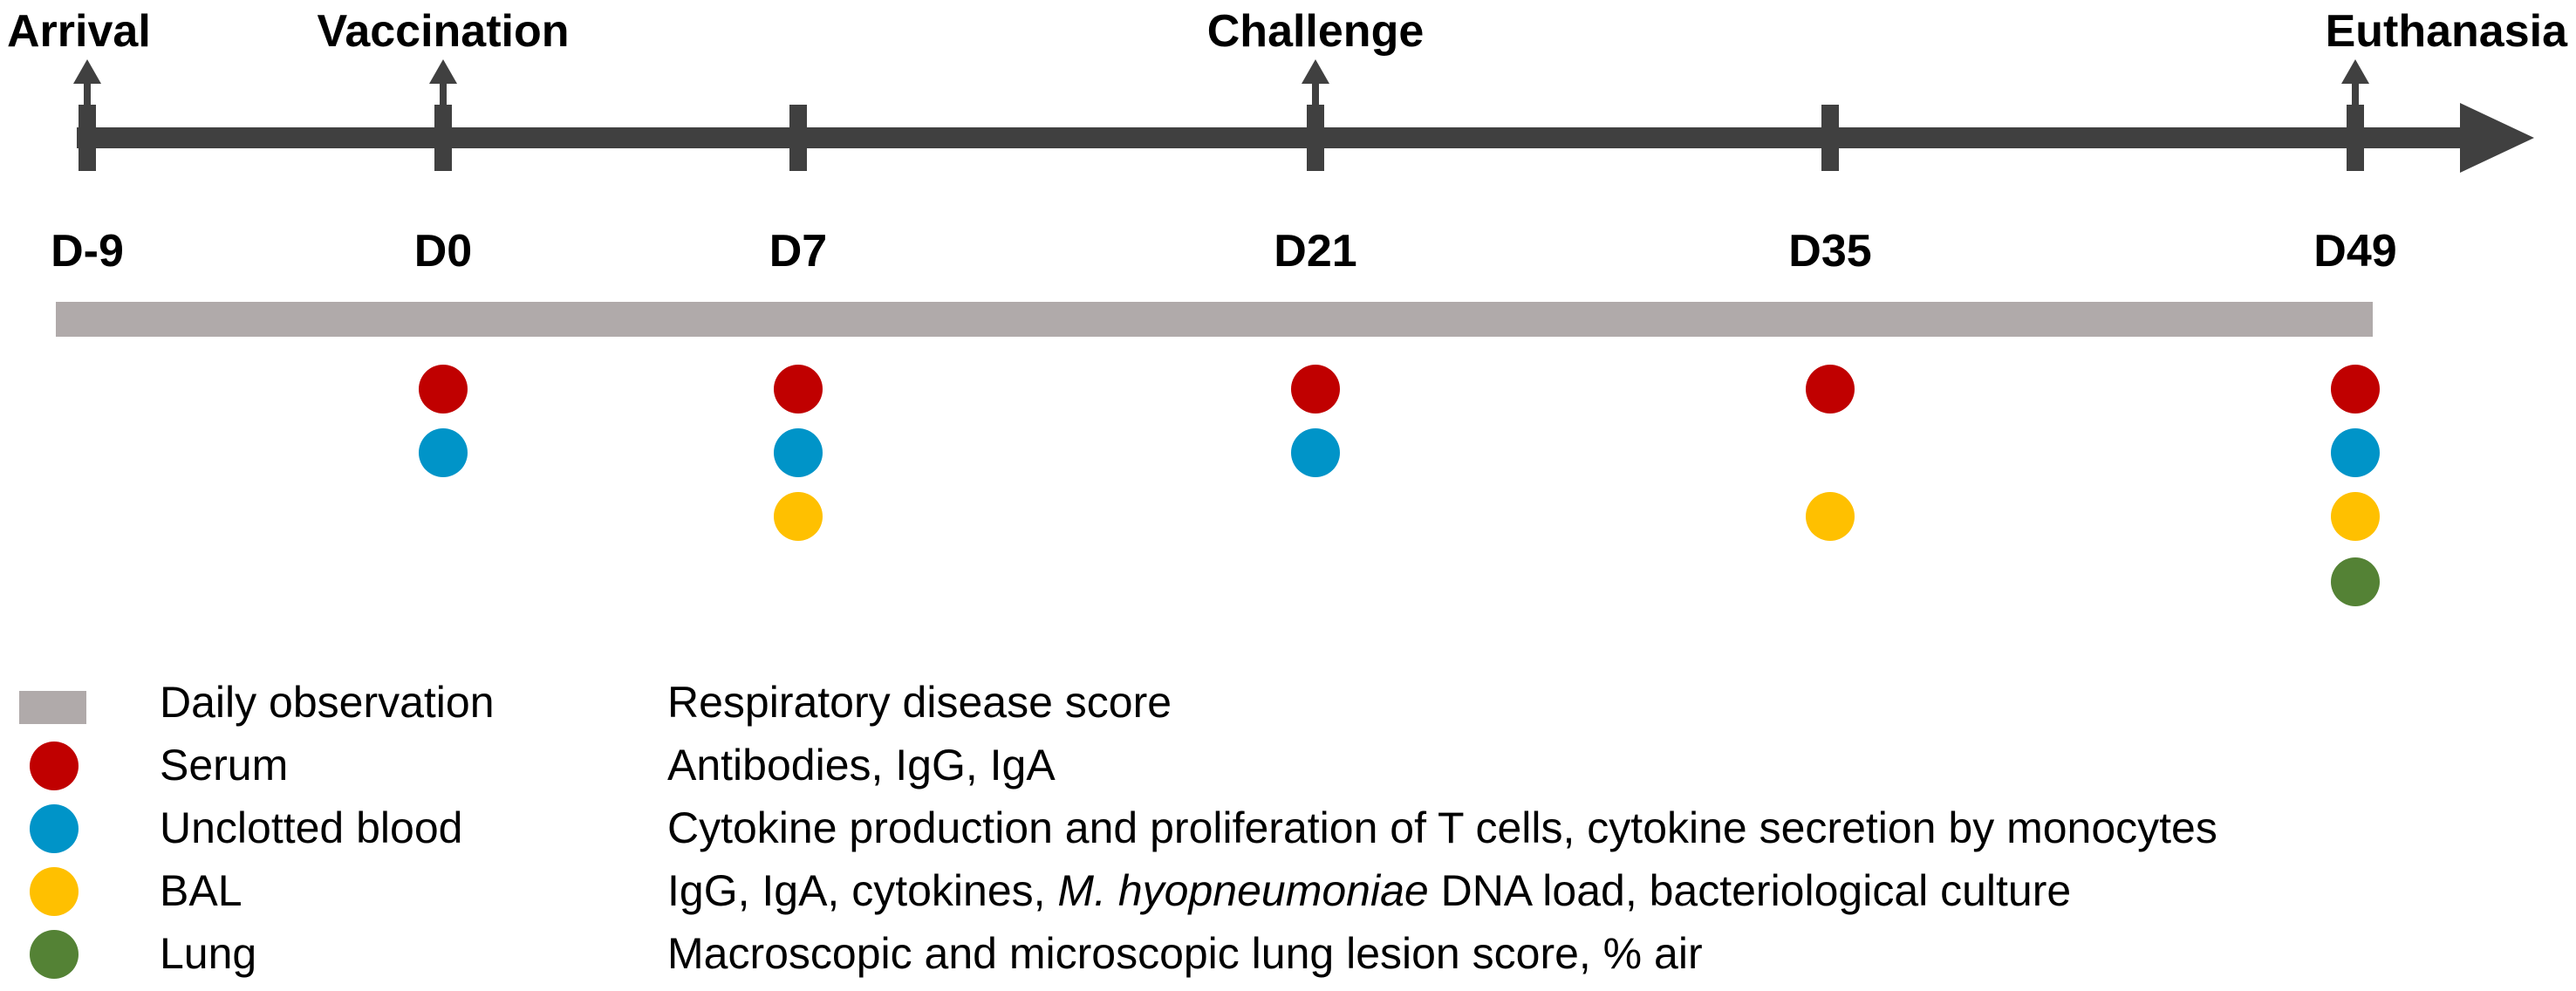 The width and height of the screenshot is (2576, 991). I want to click on legend-measure-label: Antibodies, IgG, IgA, so click(861, 765).